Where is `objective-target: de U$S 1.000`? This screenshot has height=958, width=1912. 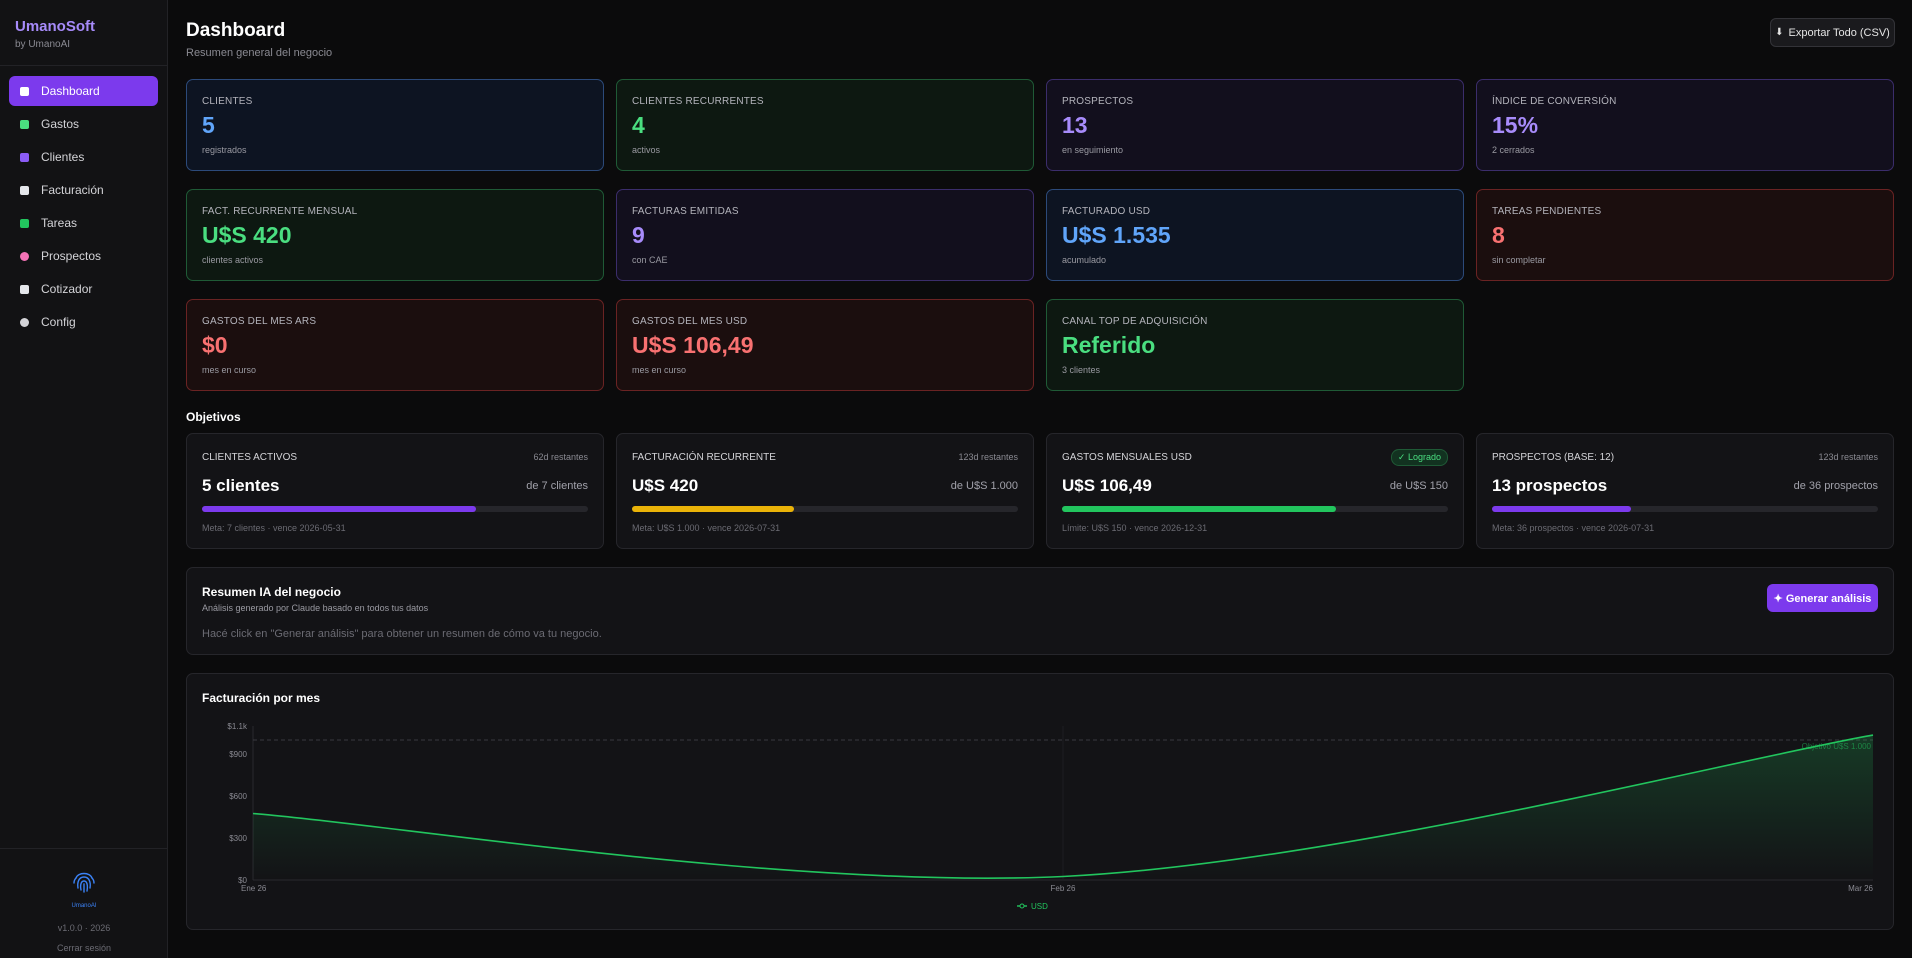
objective-target: de U$S 1.000 is located at coordinates (984, 486).